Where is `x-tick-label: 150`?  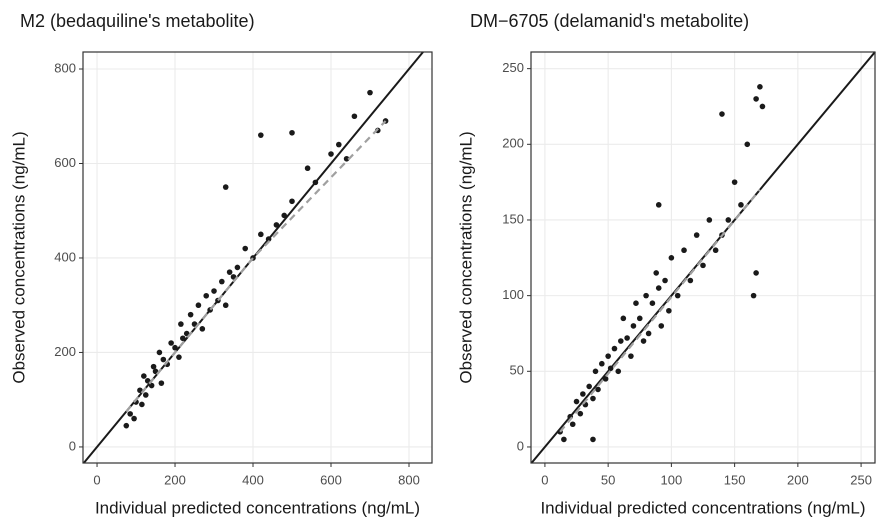 x-tick-label: 150 is located at coordinates (735, 479).